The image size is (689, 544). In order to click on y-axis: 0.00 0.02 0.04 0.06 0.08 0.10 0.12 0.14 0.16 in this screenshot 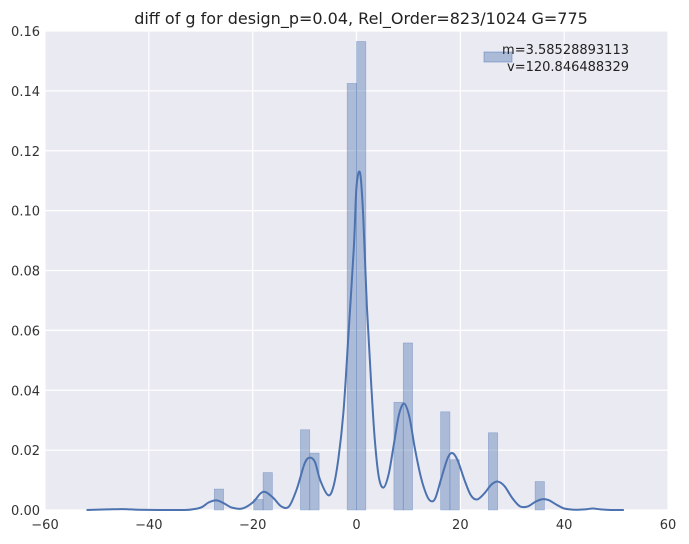, I will do `click(25, 272)`.